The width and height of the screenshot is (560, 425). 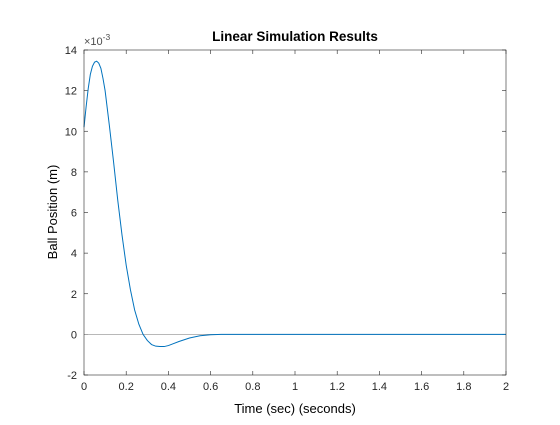 I want to click on x-tick-label: 1, so click(x=295, y=387).